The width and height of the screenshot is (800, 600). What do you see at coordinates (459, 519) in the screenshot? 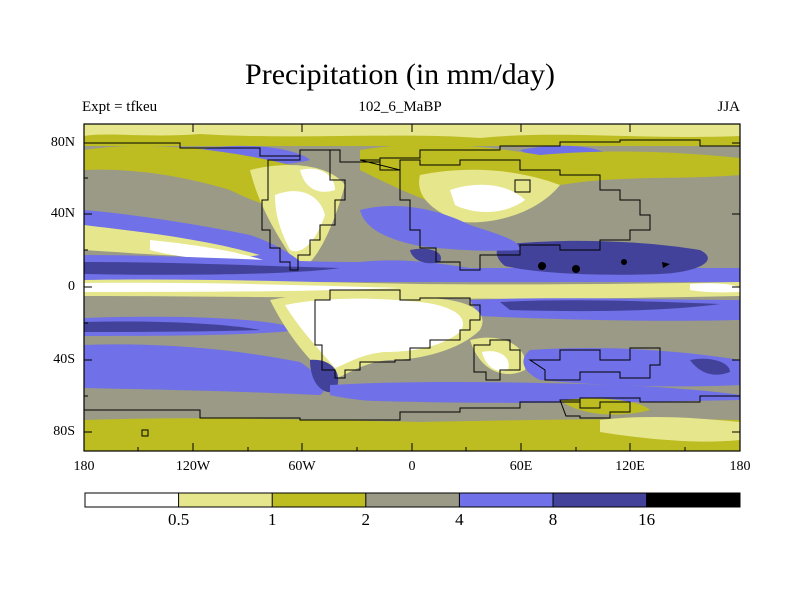
I see `colorbar-label-4: 4` at bounding box center [459, 519].